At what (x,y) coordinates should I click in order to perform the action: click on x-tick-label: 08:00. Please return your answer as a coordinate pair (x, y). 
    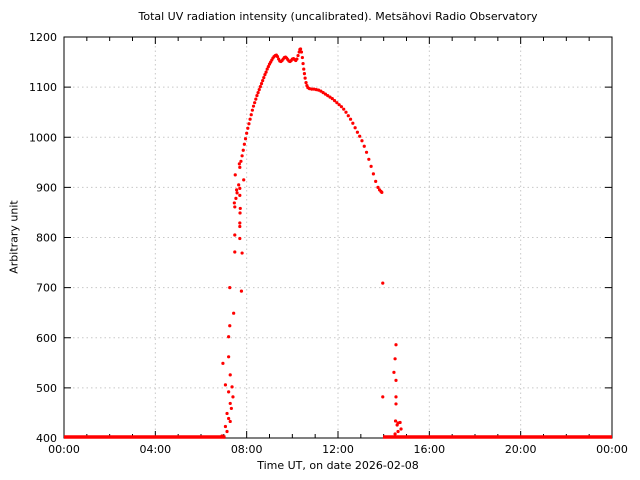
    Looking at the image, I should click on (247, 449).